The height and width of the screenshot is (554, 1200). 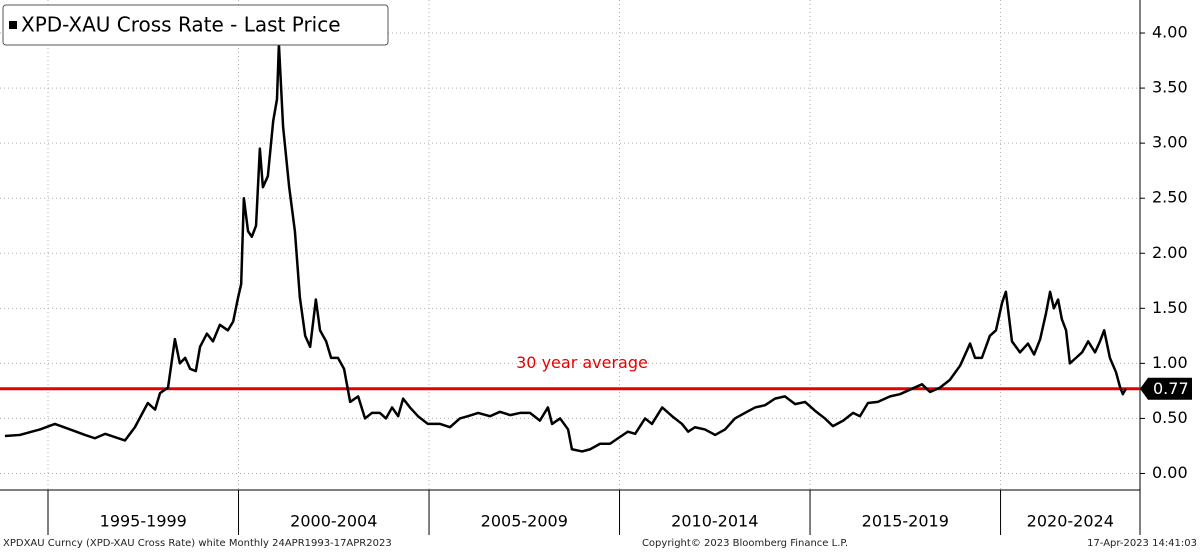 I want to click on footer-right: 17-Apr-2023 14:41:03, so click(x=1142, y=543).